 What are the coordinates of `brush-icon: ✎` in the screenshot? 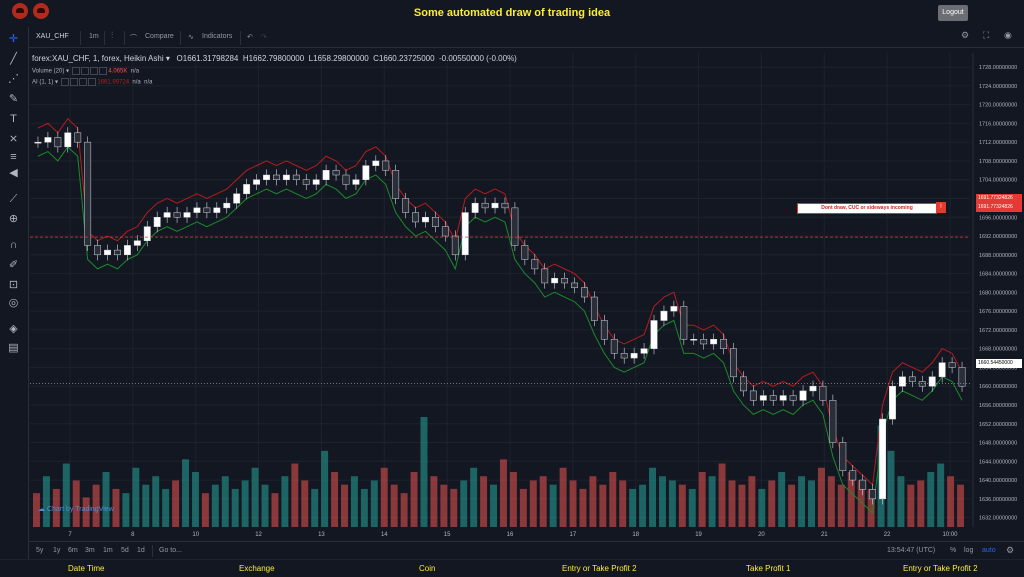 It's located at (13, 99).